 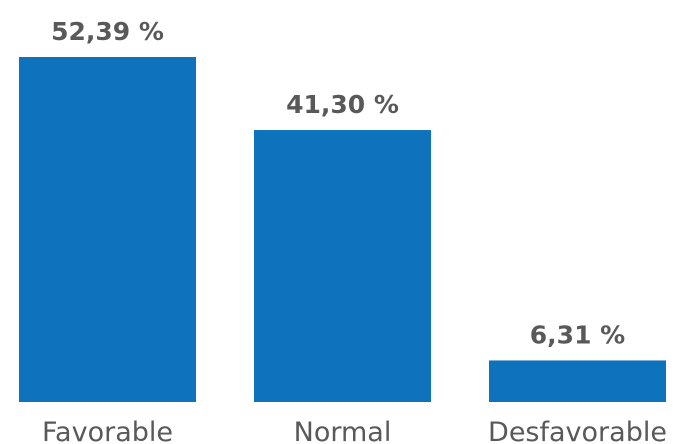 I want to click on data-label-normal: 41,30 %, so click(x=342, y=104).